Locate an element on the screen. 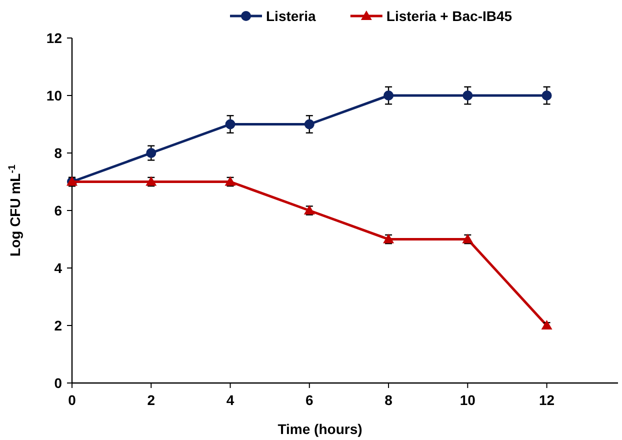  x-tick-label: 4 is located at coordinates (230, 400).